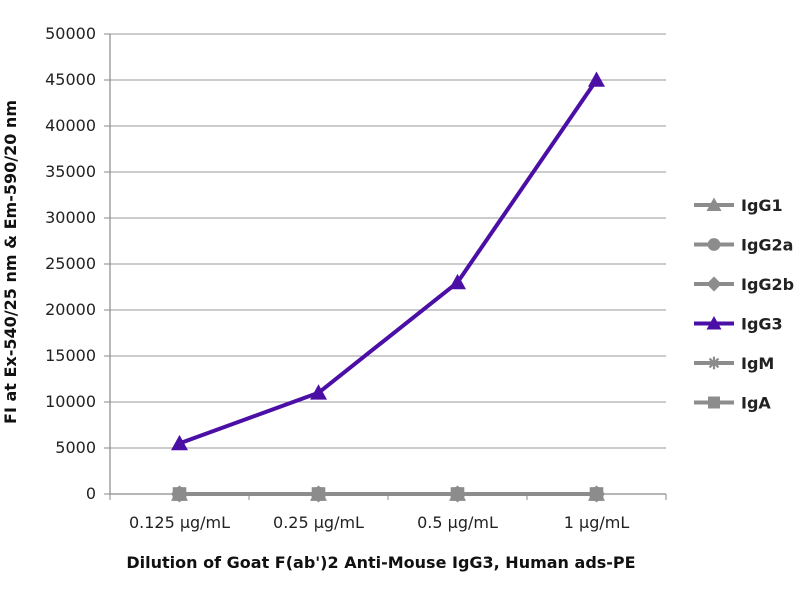 The image size is (800, 600). I want to click on legend-item-igm: IgM, so click(734, 363).